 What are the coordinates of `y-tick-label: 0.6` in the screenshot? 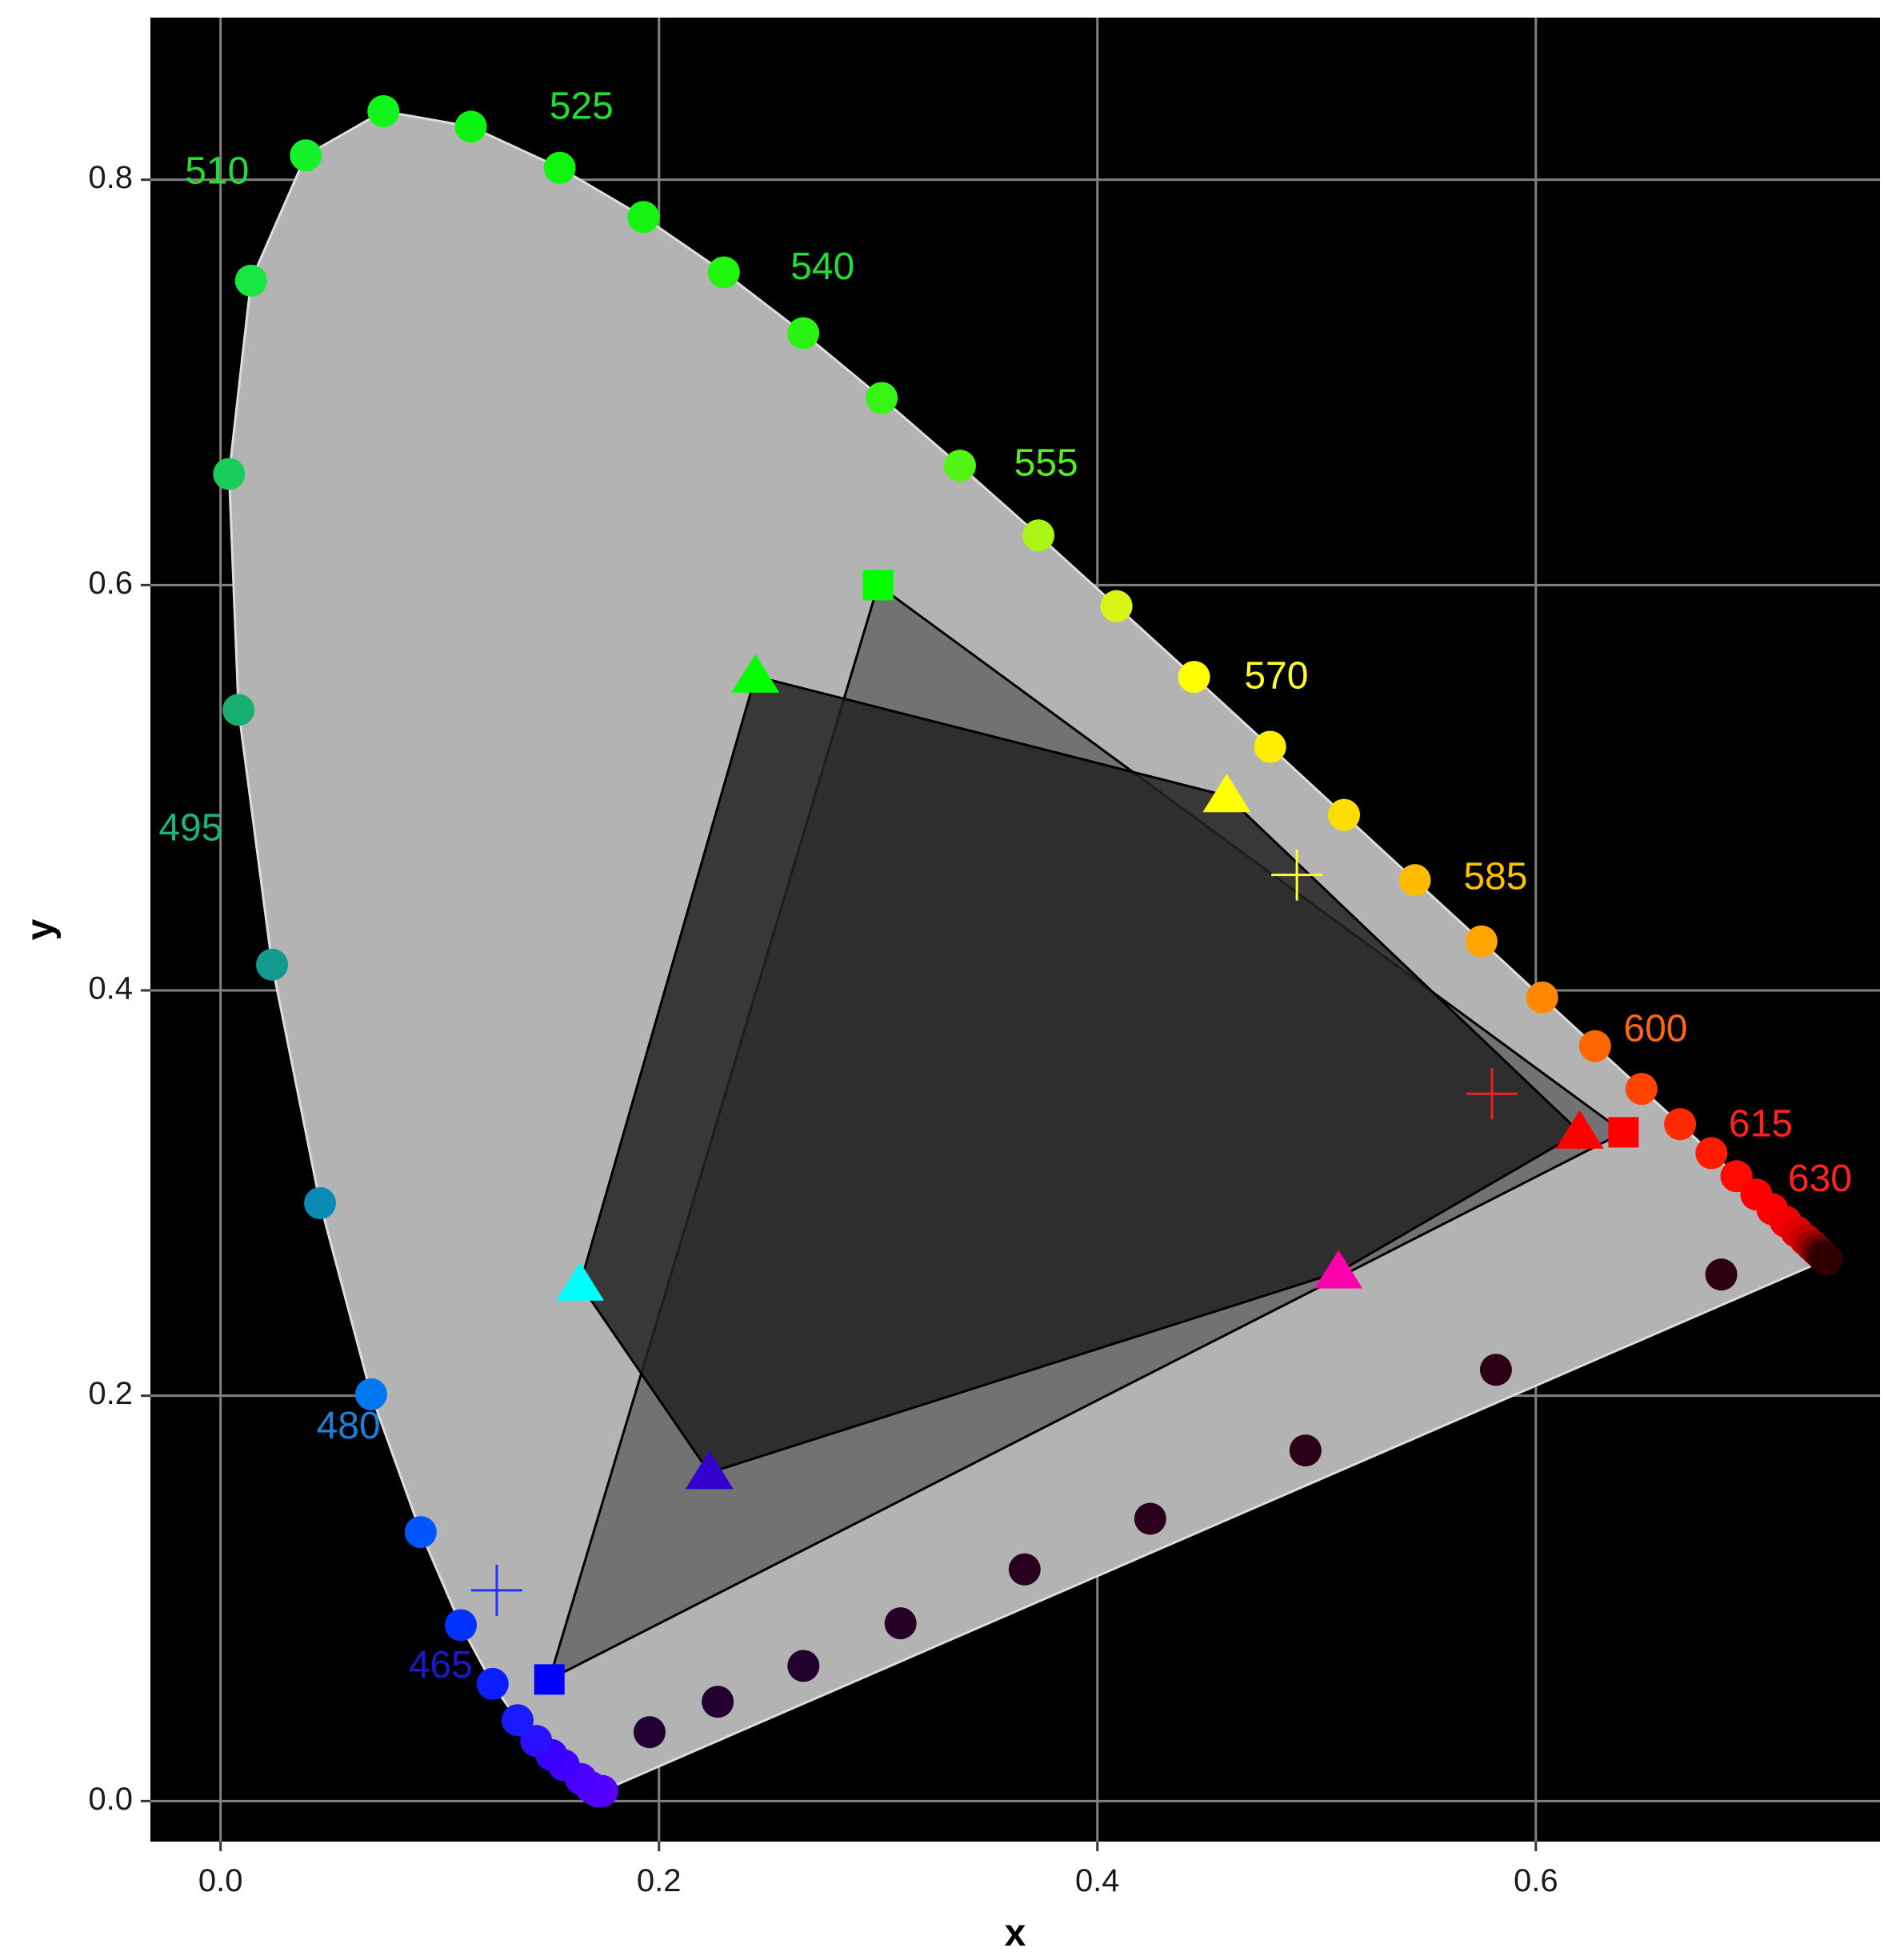 It's located at (110, 583).